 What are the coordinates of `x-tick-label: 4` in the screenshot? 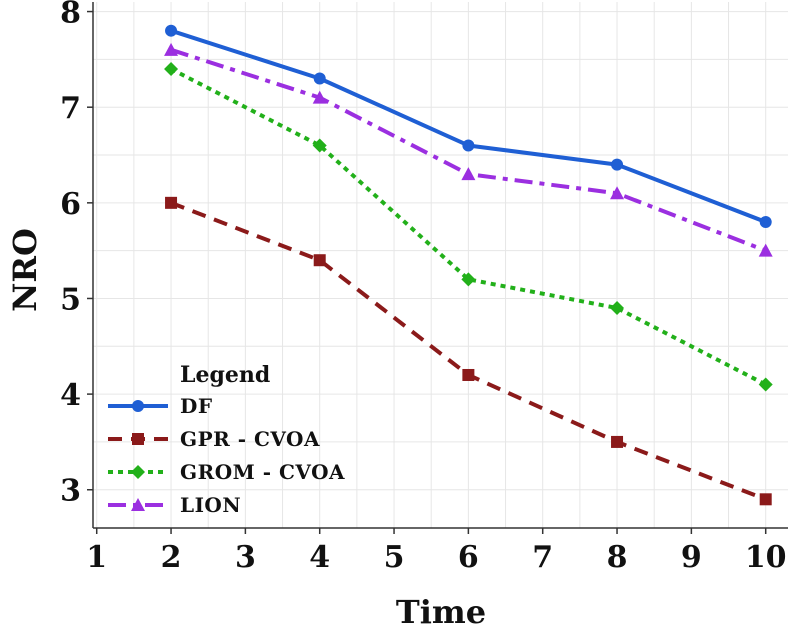 It's located at (319, 557).